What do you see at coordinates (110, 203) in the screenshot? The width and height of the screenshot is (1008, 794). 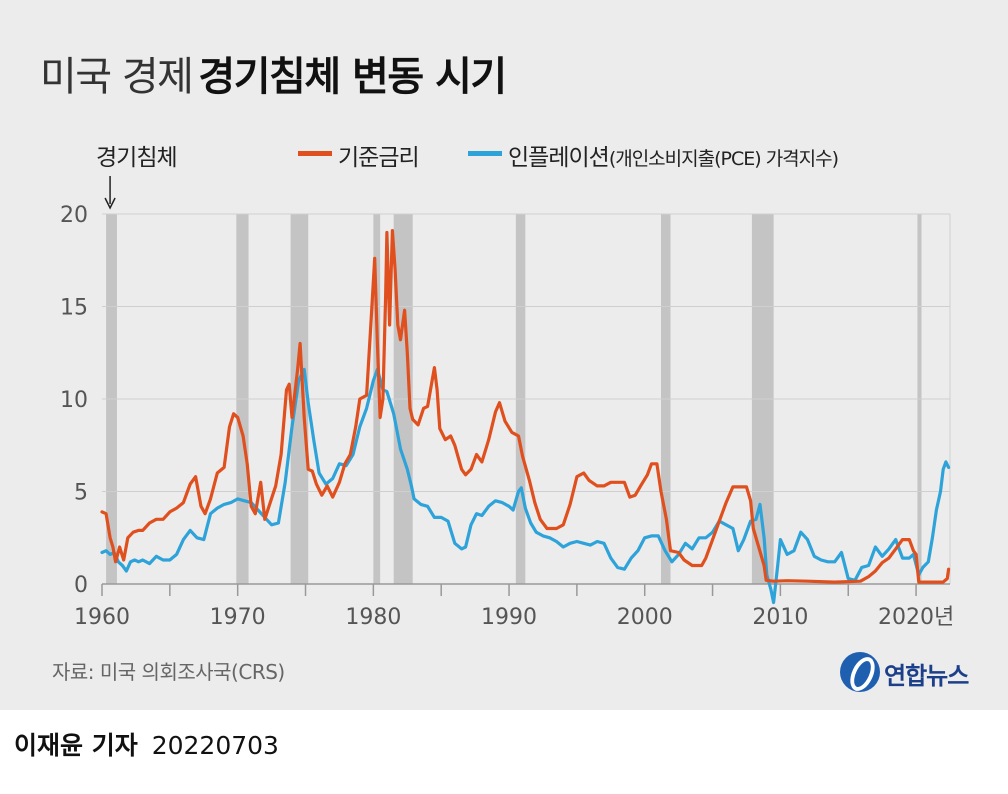 I see `recession-arrow-head` at bounding box center [110, 203].